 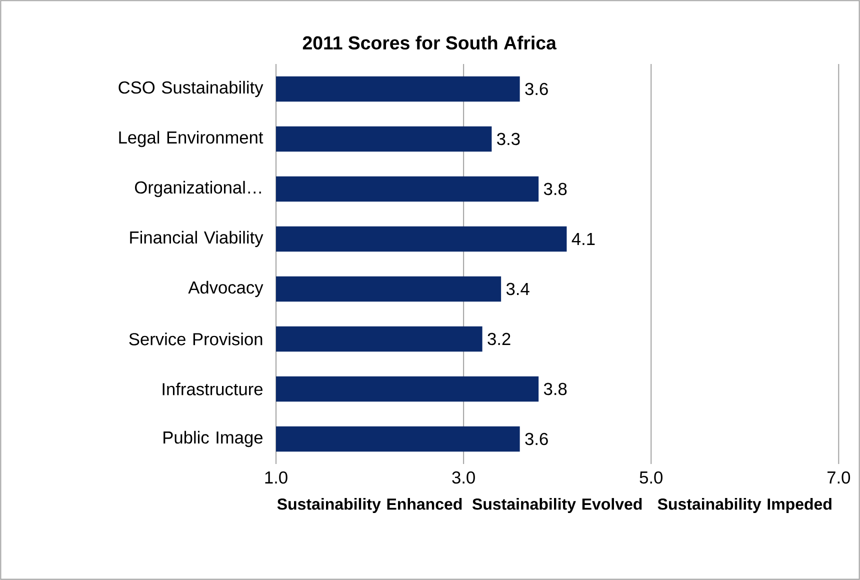 What do you see at coordinates (195, 339) in the screenshot?
I see `y-tick-label: Service Provision` at bounding box center [195, 339].